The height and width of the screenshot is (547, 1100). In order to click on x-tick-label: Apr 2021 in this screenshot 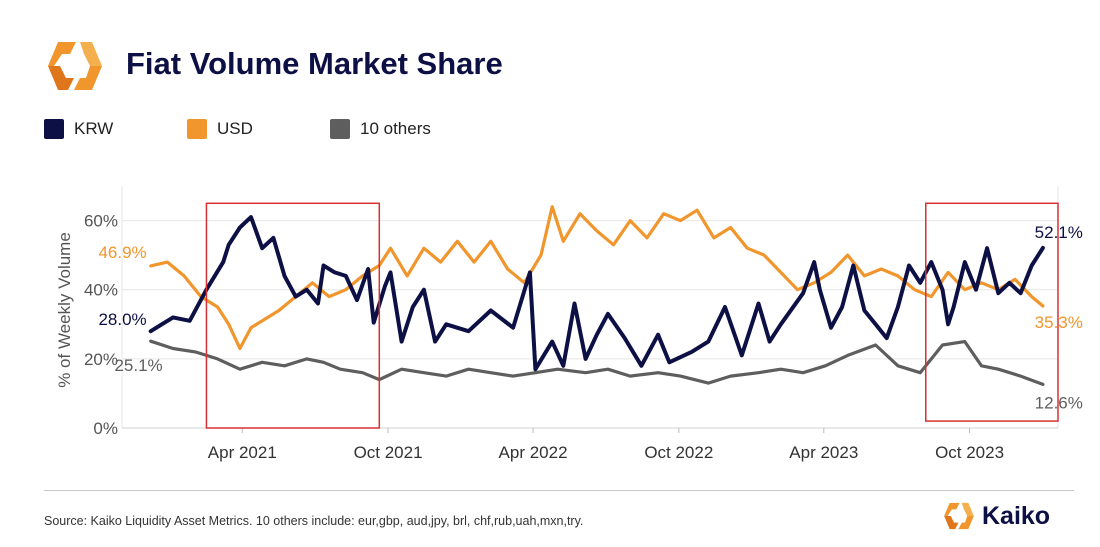, I will do `click(242, 452)`.